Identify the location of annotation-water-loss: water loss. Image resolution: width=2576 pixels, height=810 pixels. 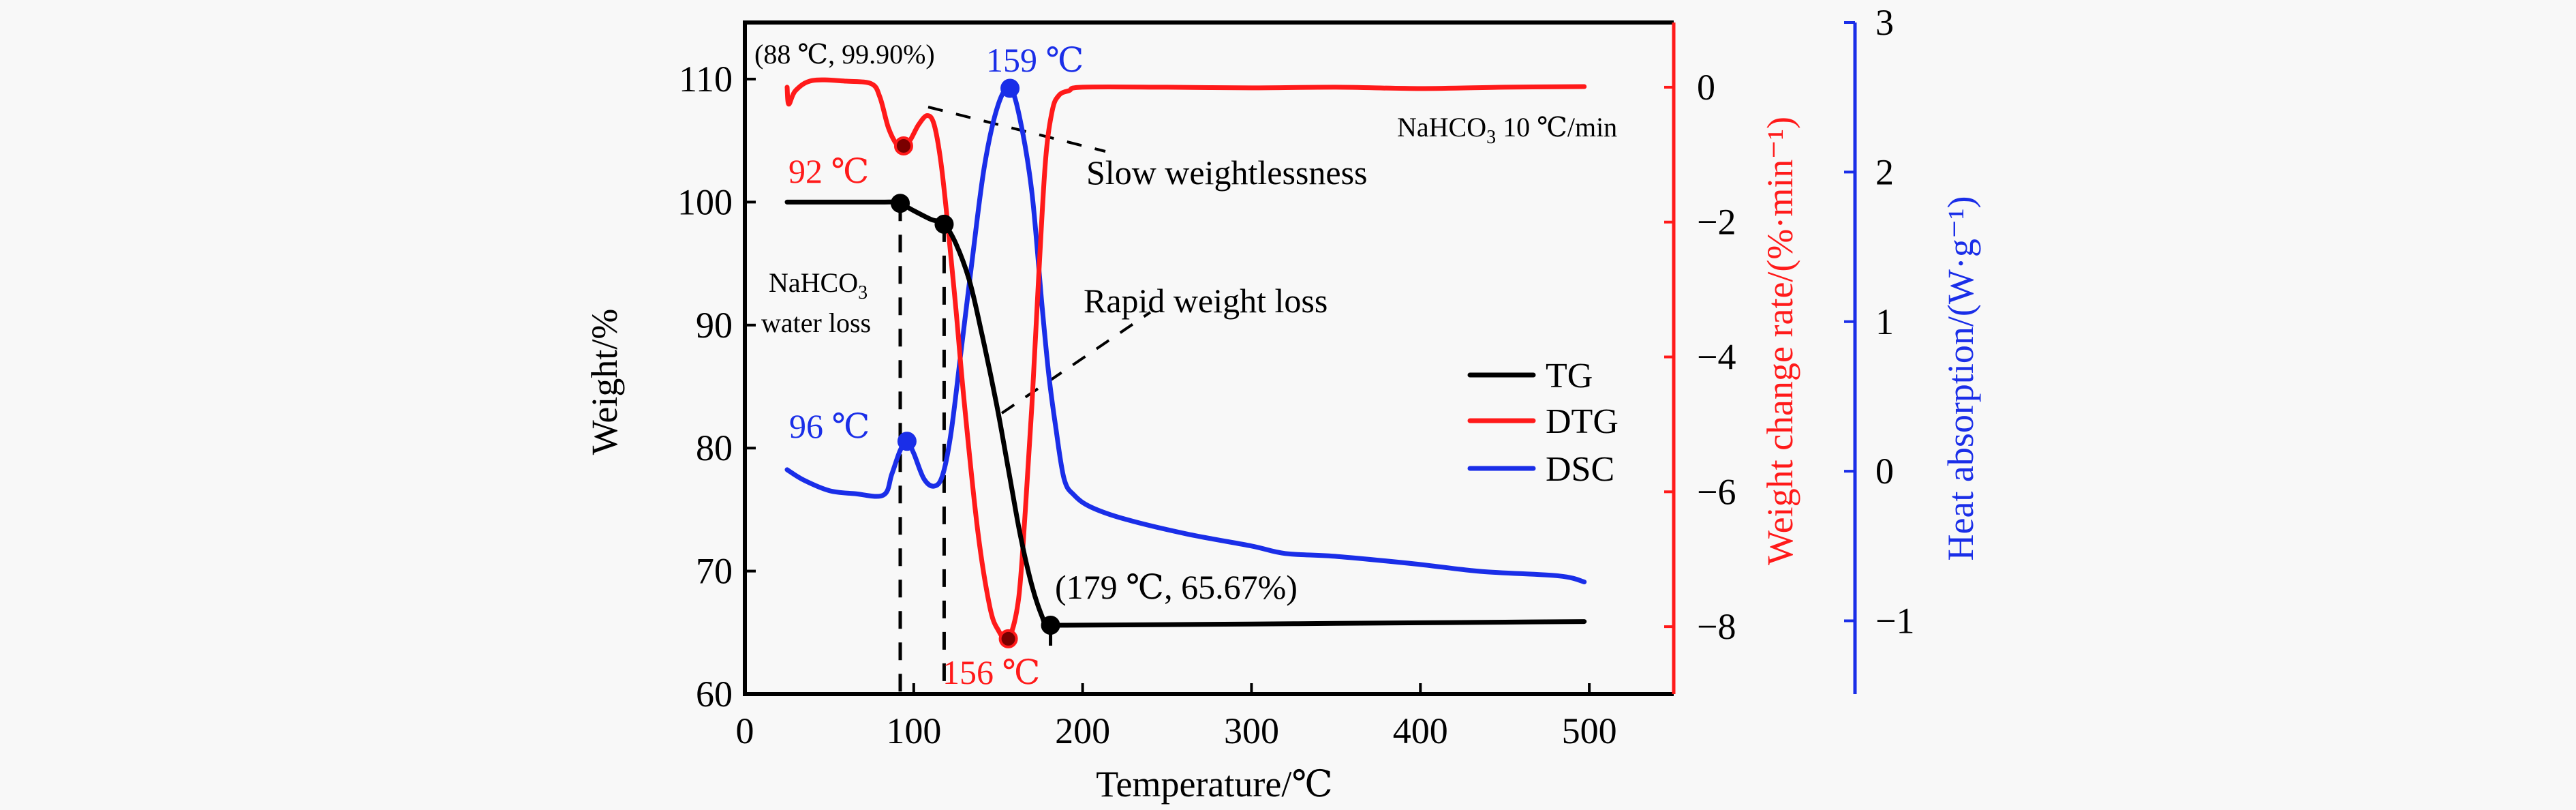
(816, 323).